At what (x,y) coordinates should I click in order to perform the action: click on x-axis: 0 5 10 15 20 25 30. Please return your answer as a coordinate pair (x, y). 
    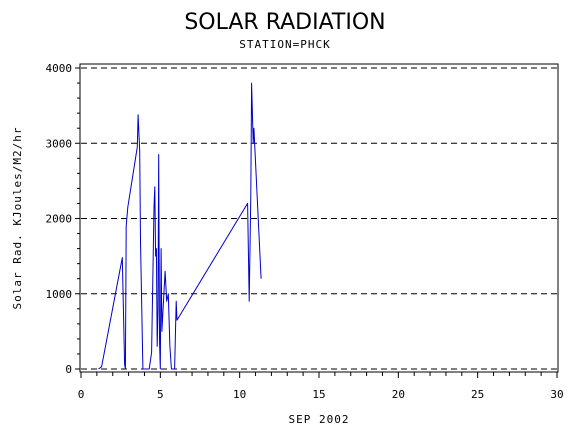
    Looking at the image, I should click on (321, 386).